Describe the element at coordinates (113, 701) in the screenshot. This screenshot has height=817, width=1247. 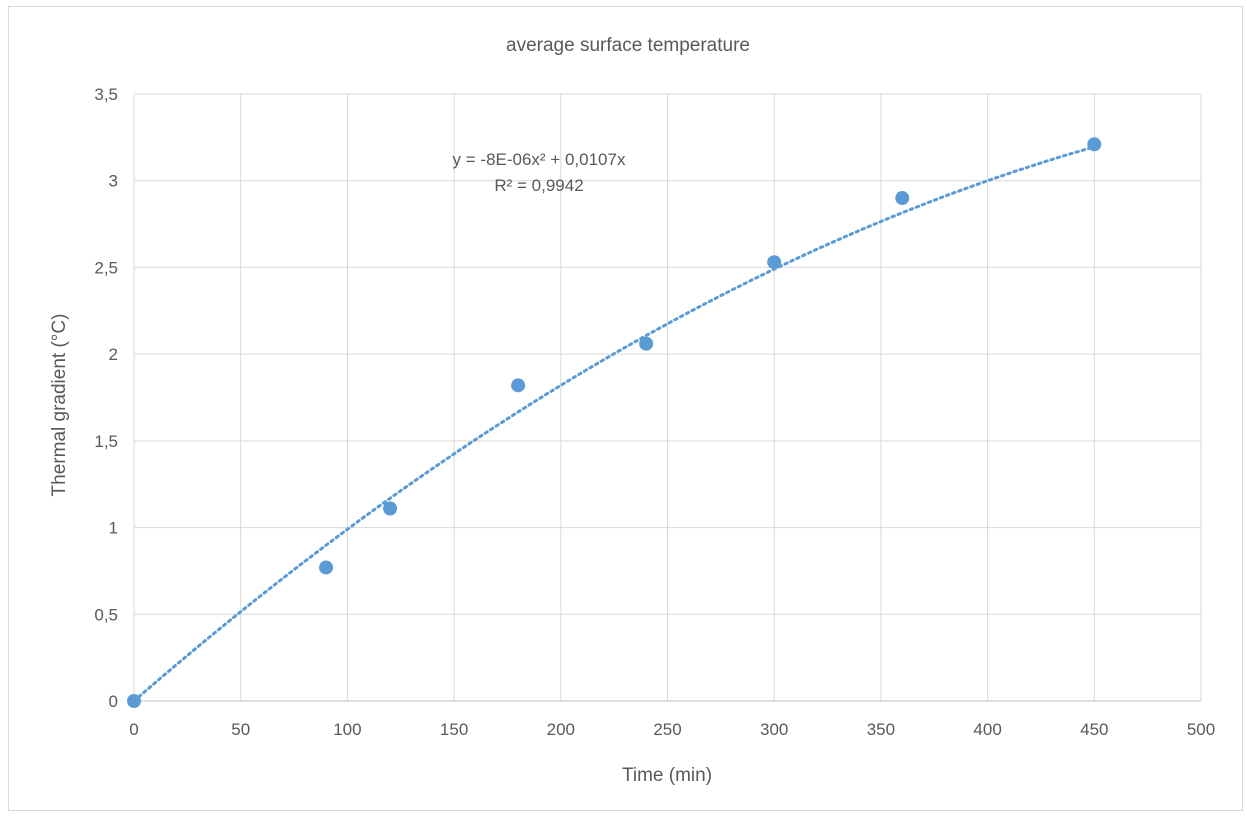
I see `y-tick-label: 0` at that location.